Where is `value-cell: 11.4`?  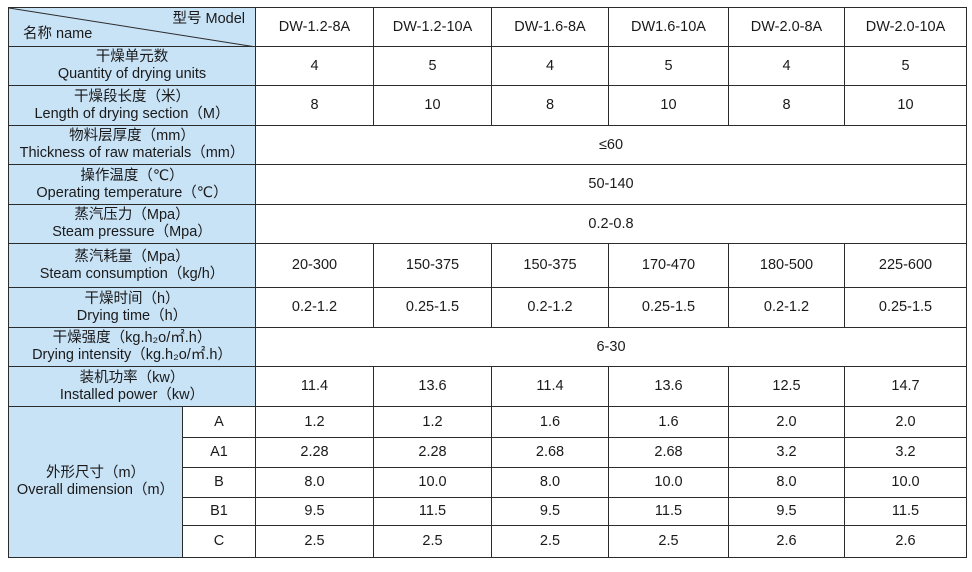
value-cell: 11.4 is located at coordinates (550, 386).